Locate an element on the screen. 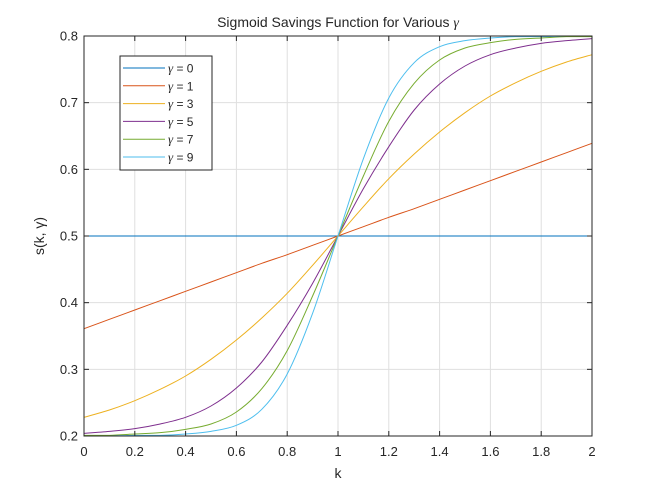 The width and height of the screenshot is (654, 490). legend-box is located at coordinates (166, 113).